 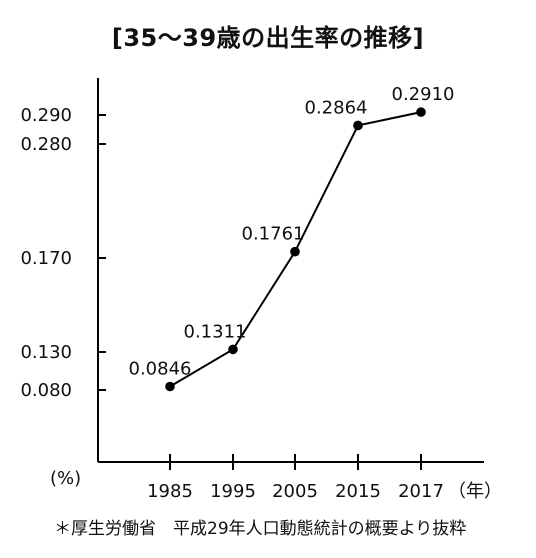 What do you see at coordinates (273, 234) in the screenshot?
I see `data-label: 0.1761` at bounding box center [273, 234].